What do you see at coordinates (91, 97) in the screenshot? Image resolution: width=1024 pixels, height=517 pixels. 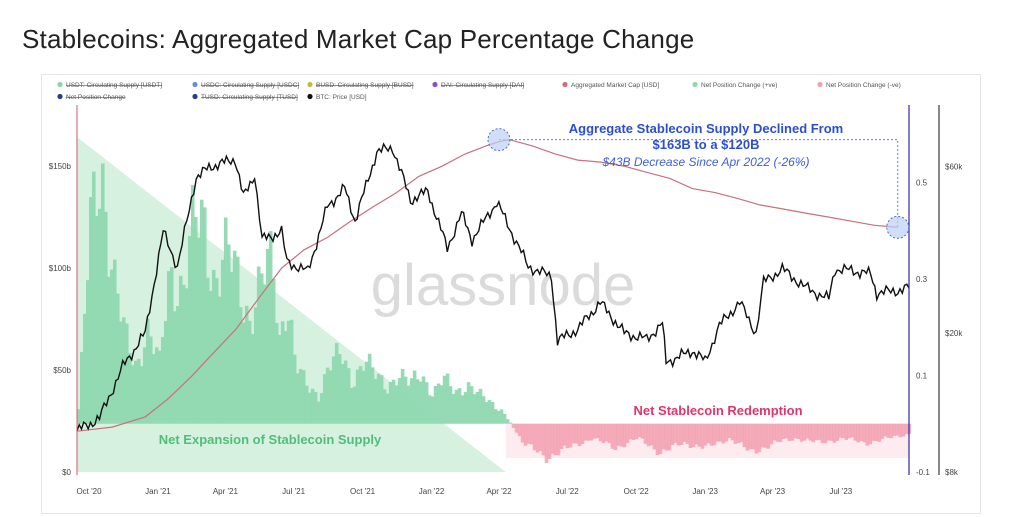 I see `legend-item: Net Position Change` at bounding box center [91, 97].